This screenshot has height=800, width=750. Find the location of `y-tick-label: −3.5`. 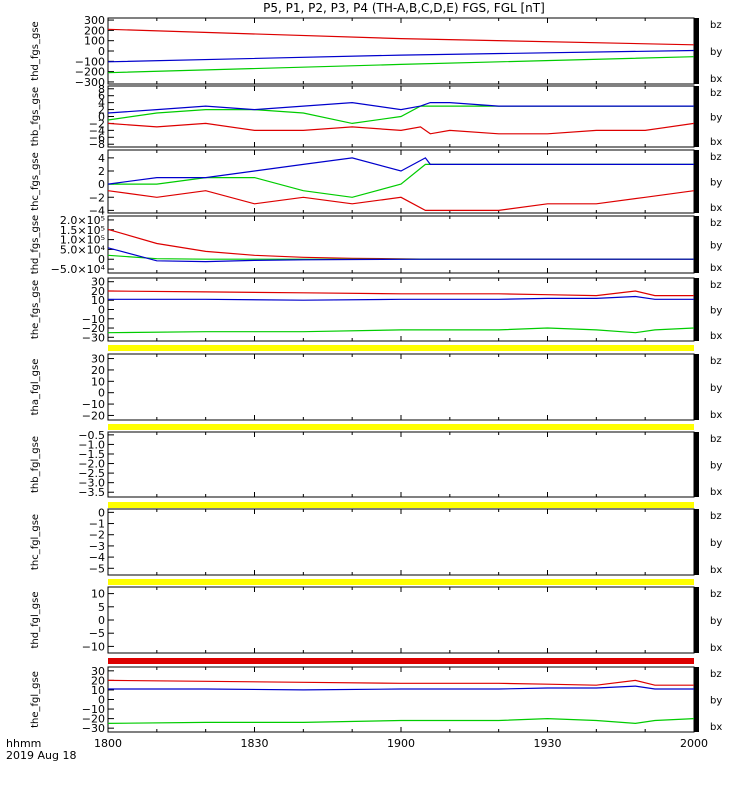

y-tick-label: −3.5 is located at coordinates (91, 492).